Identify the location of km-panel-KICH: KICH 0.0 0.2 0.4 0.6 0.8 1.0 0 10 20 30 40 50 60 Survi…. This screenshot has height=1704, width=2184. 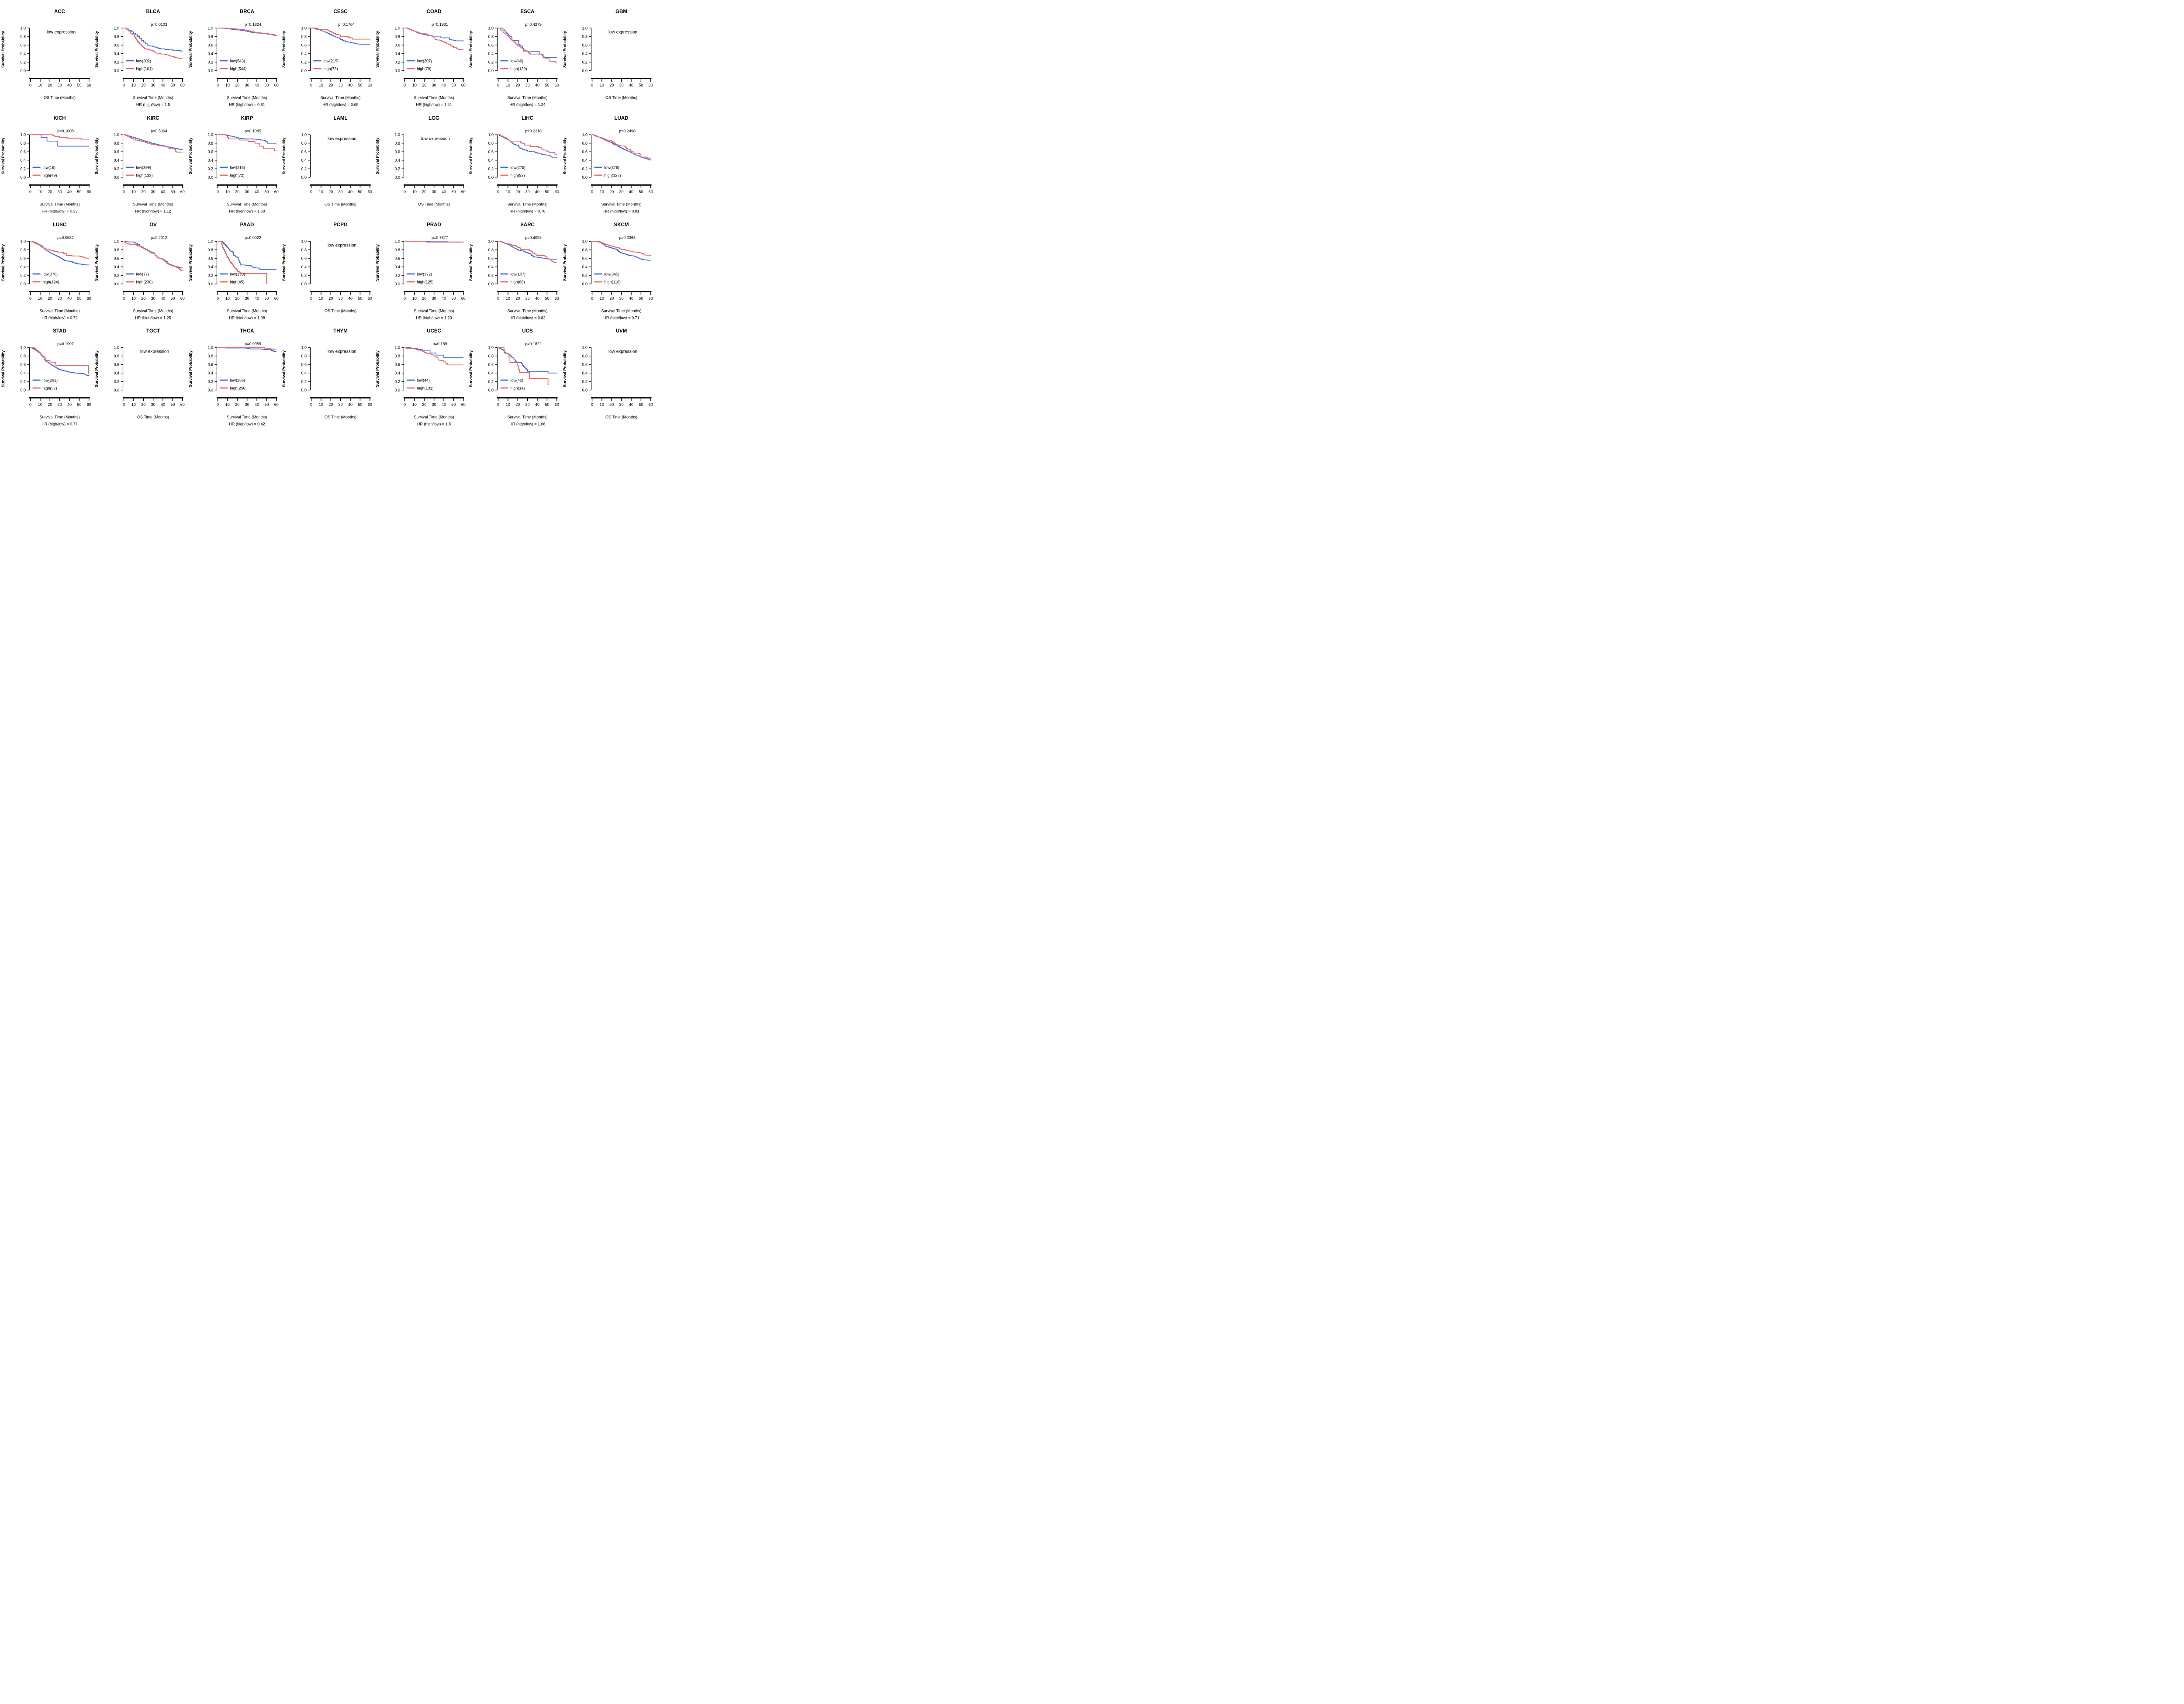
(46, 160).